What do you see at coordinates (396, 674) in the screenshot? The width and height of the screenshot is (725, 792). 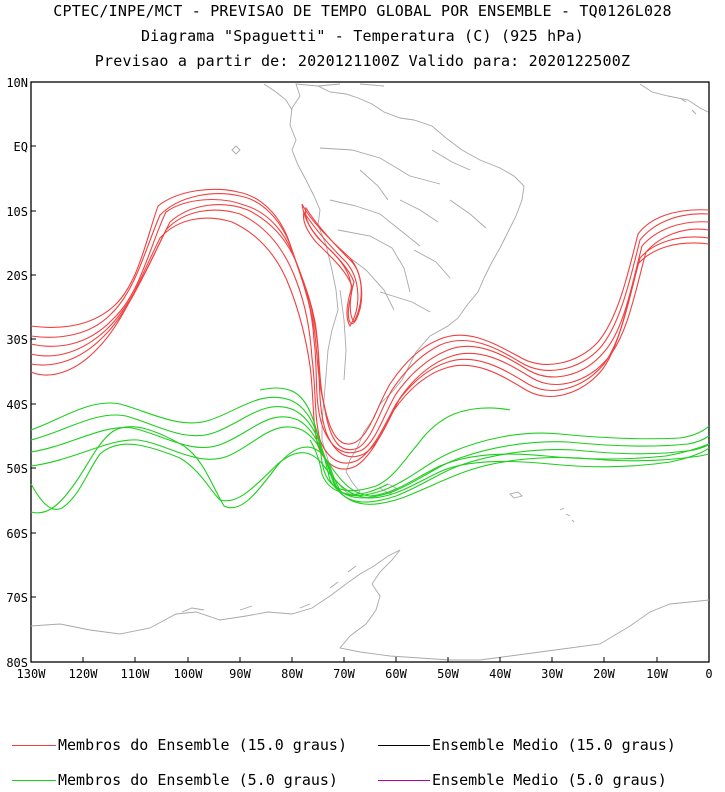 I see `lon-label: 60W` at bounding box center [396, 674].